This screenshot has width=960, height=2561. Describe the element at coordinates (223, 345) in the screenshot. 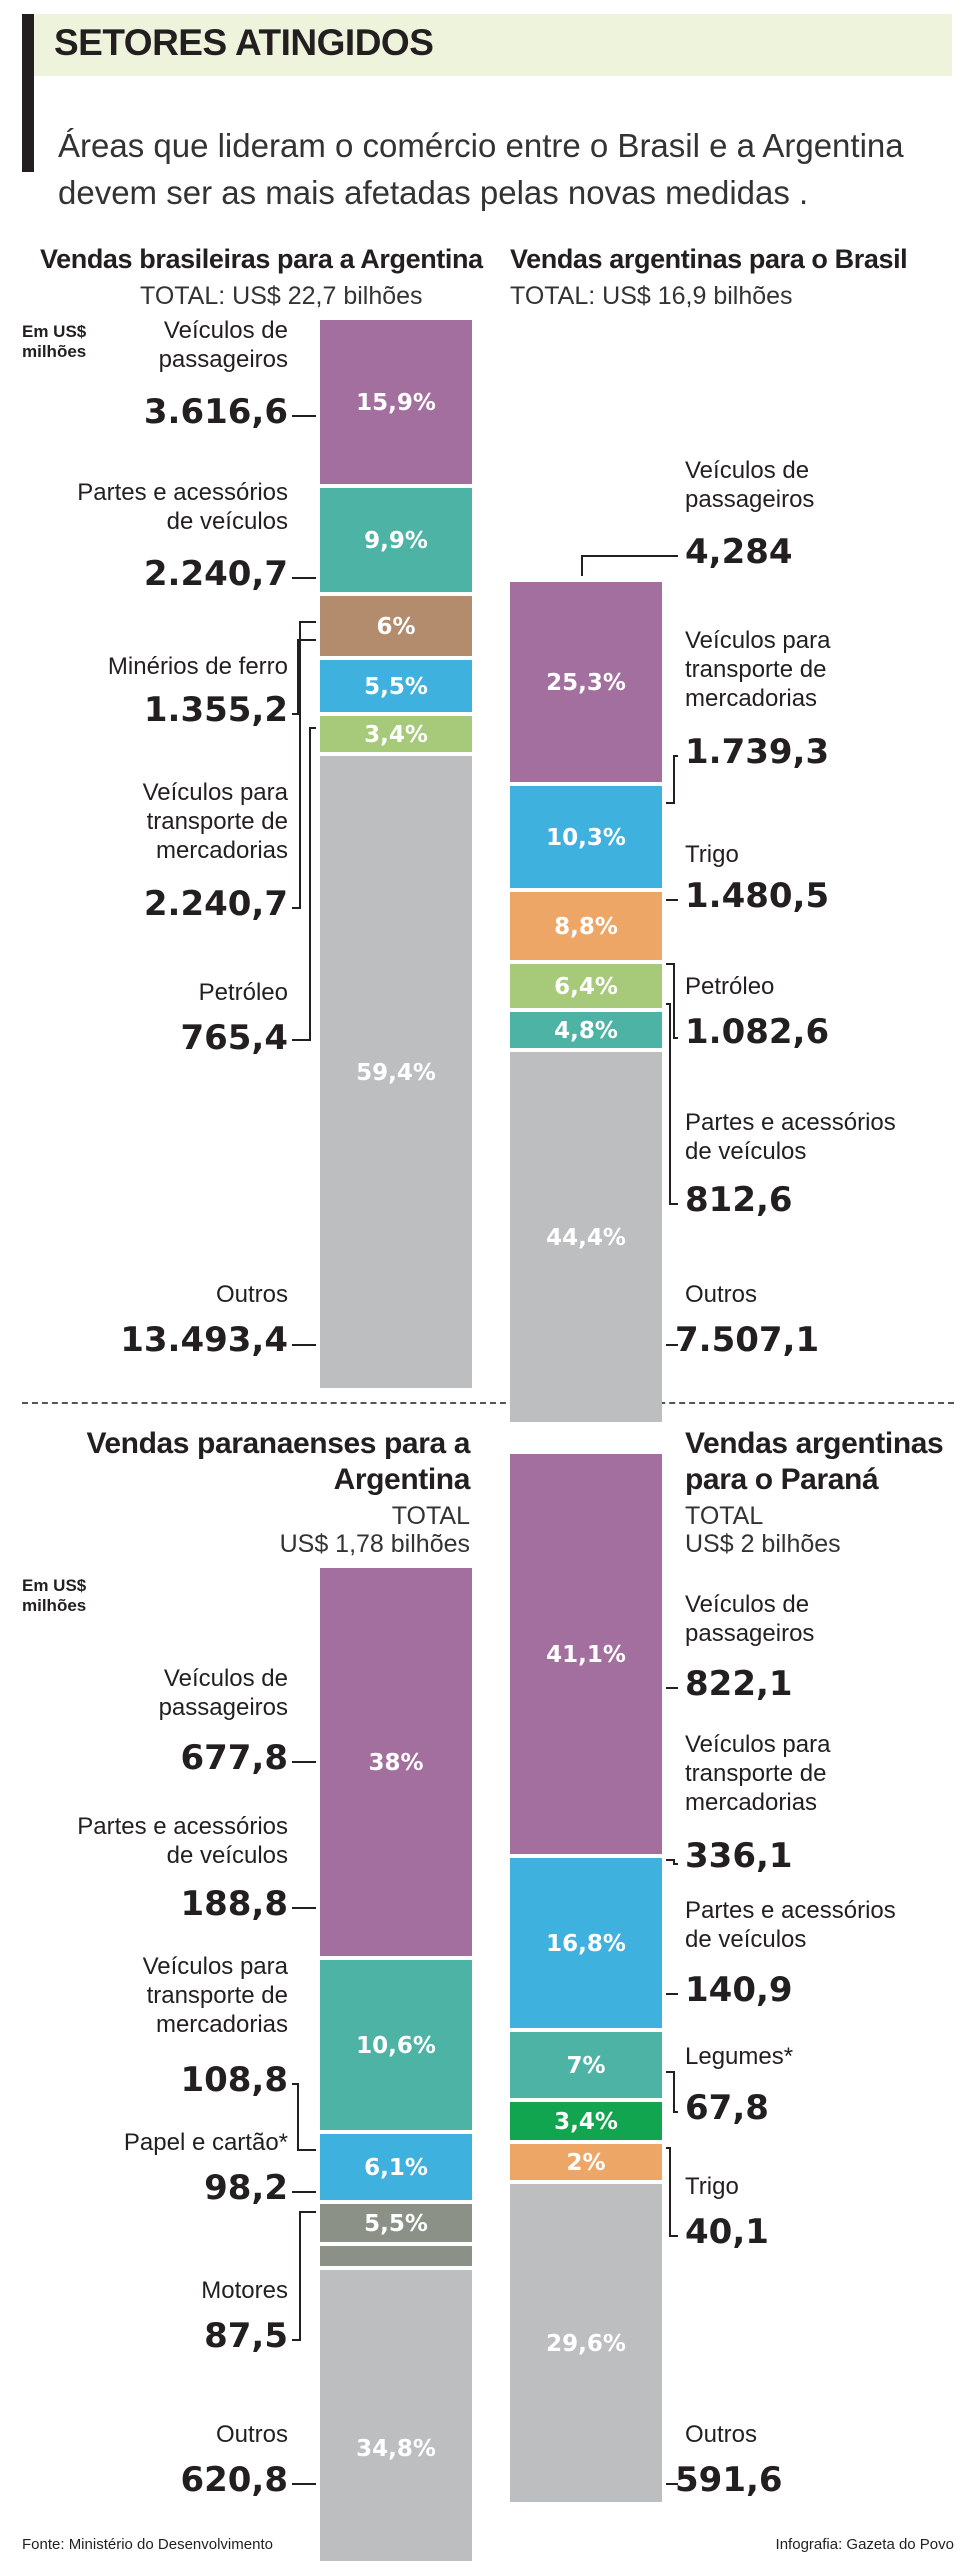

I see `chart-1-cat-0: Veículos de passageiros` at that location.